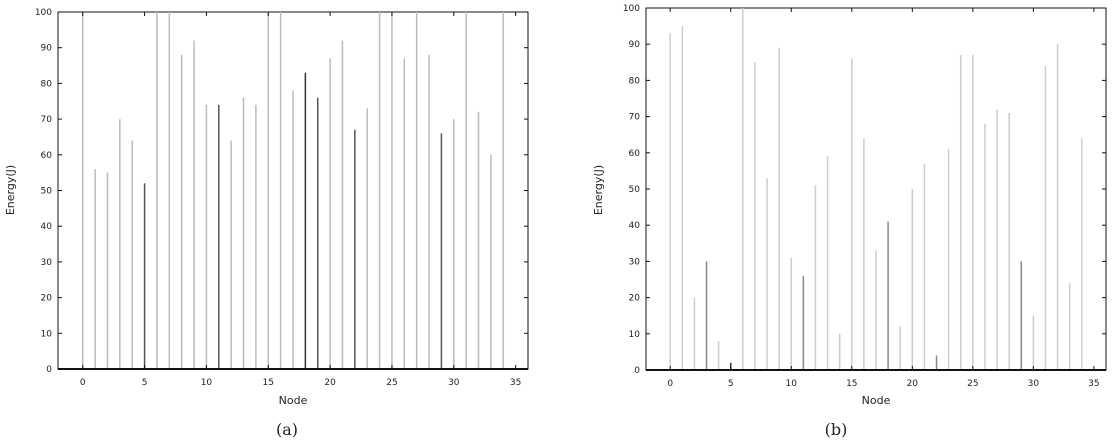 Image resolution: width=1112 pixels, height=446 pixels. Describe the element at coordinates (635, 45) in the screenshot. I see `y-tick-label-b: 90` at that location.